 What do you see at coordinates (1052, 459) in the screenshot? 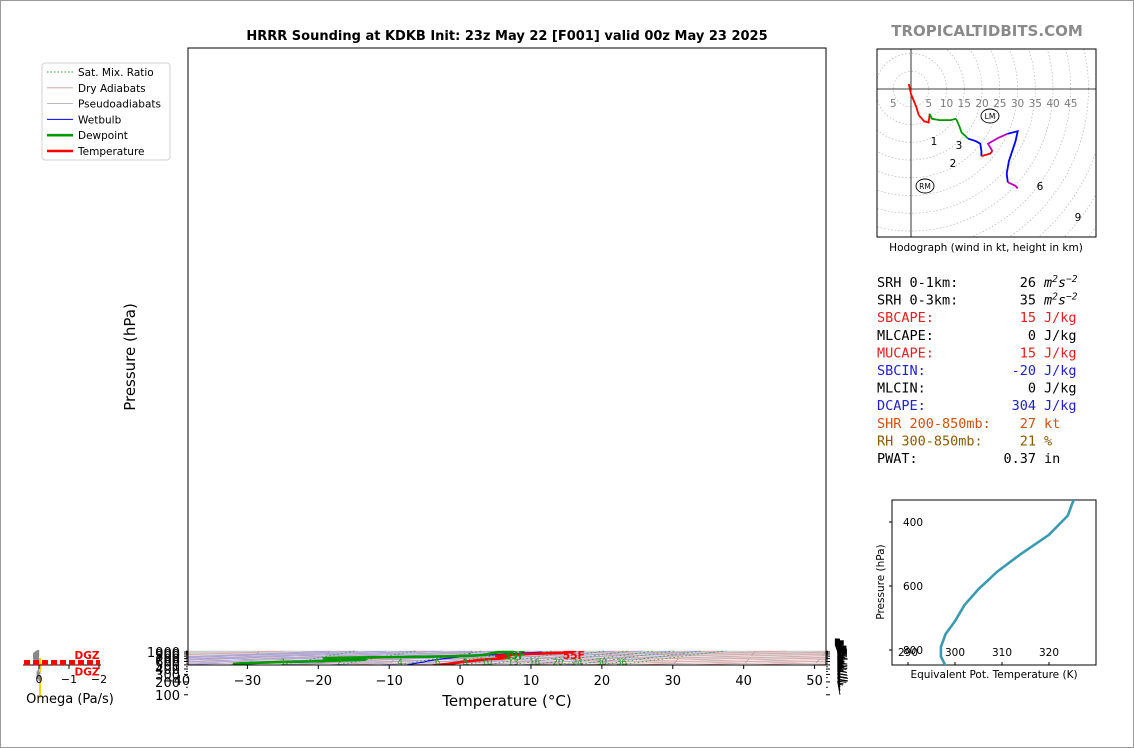
I see `stat-unit: in` at bounding box center [1052, 459].